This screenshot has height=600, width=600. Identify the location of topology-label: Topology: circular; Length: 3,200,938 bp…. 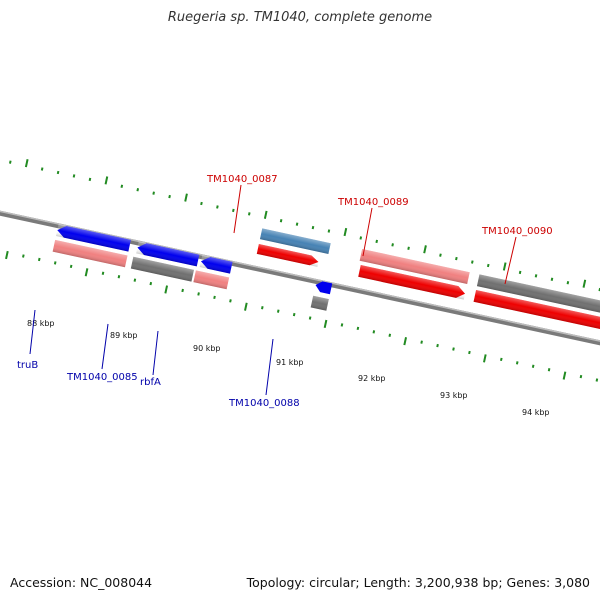
(418, 582).